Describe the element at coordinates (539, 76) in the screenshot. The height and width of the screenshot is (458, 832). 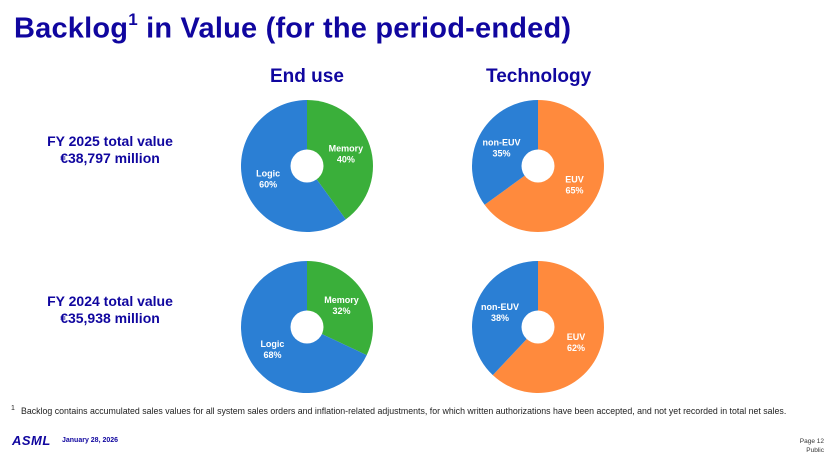
I see `column-header-technology: Technology` at that location.